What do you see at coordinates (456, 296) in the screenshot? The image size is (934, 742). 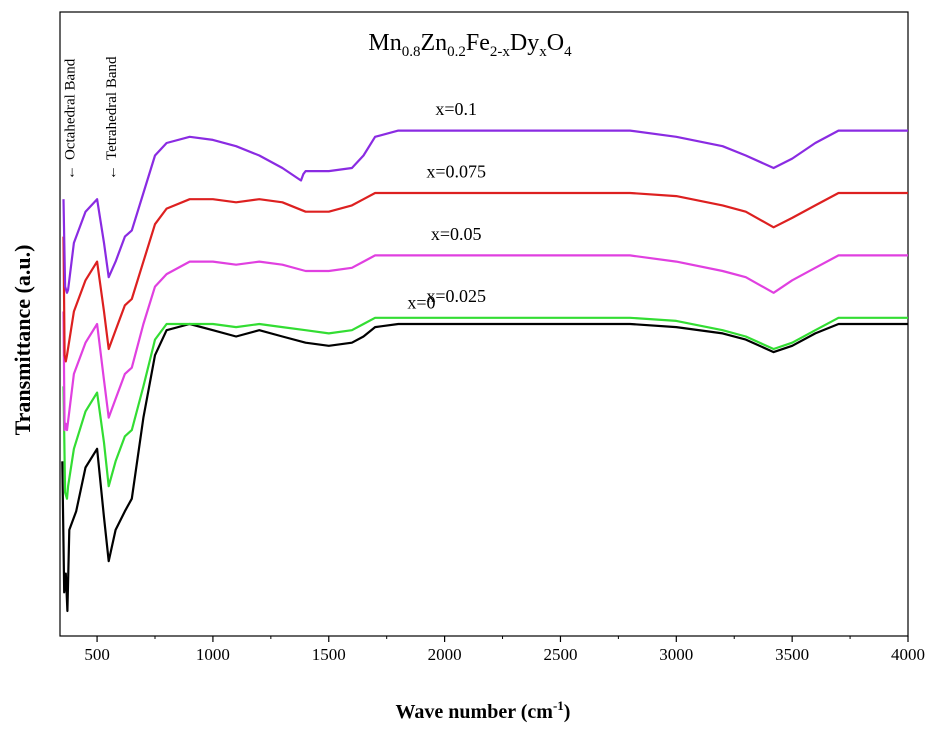 I see `series-label: x=0.025` at bounding box center [456, 296].